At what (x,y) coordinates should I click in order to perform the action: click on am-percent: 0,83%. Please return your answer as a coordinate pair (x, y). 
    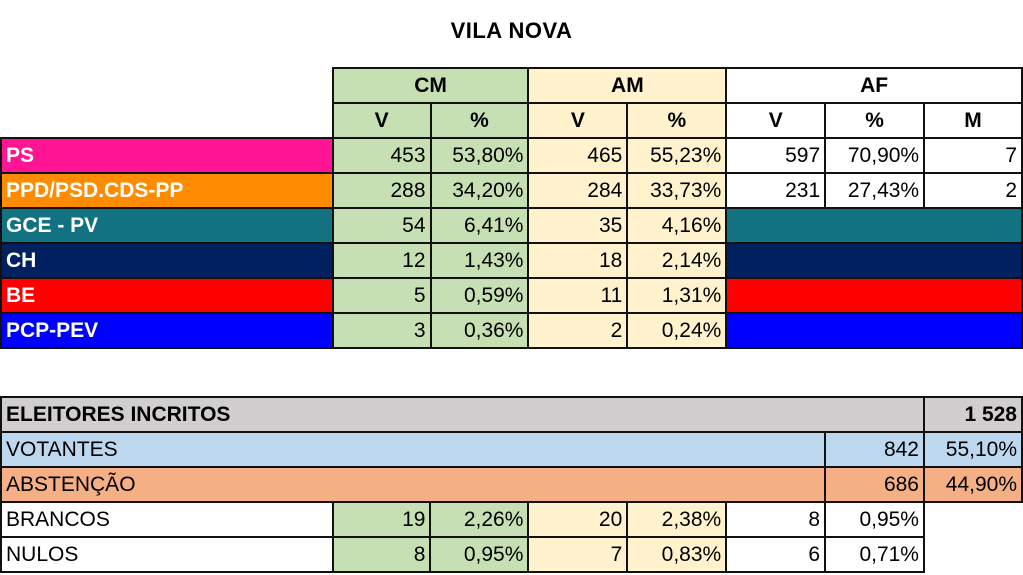
    Looking at the image, I should click on (677, 554).